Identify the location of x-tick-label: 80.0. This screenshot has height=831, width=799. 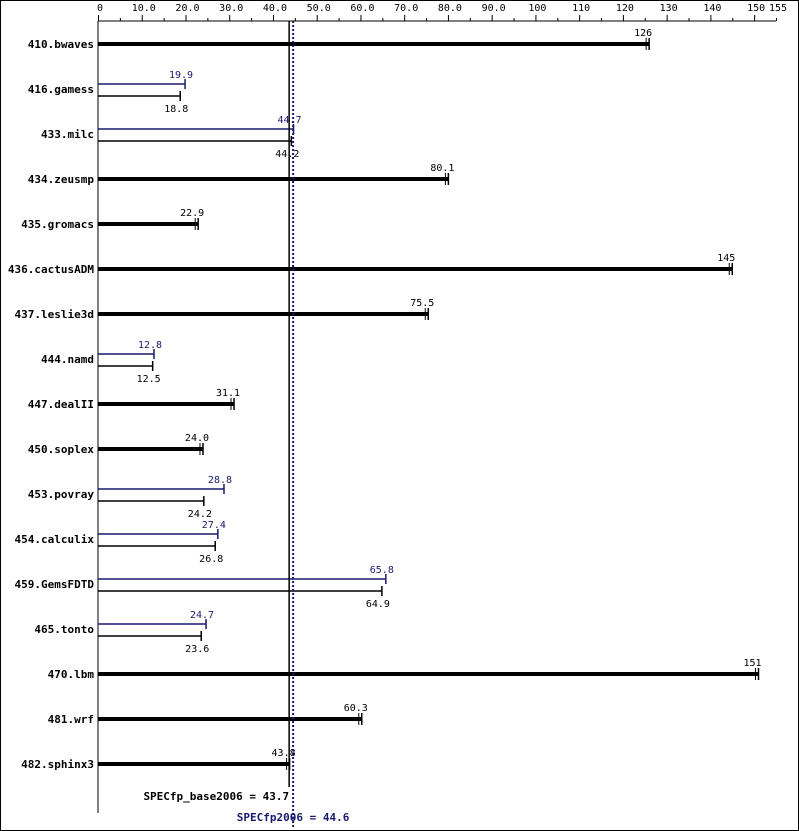
(450, 8).